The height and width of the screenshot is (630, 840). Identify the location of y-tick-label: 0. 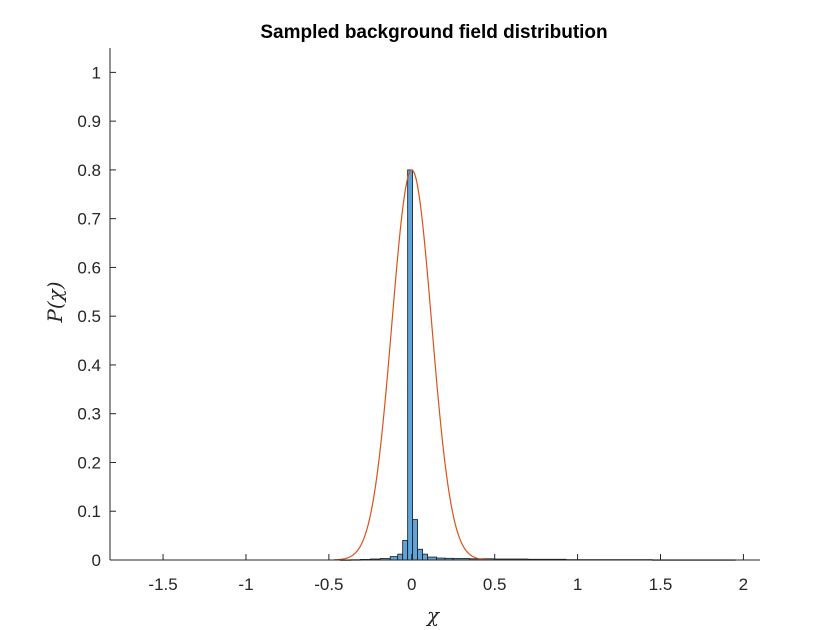
(96, 560).